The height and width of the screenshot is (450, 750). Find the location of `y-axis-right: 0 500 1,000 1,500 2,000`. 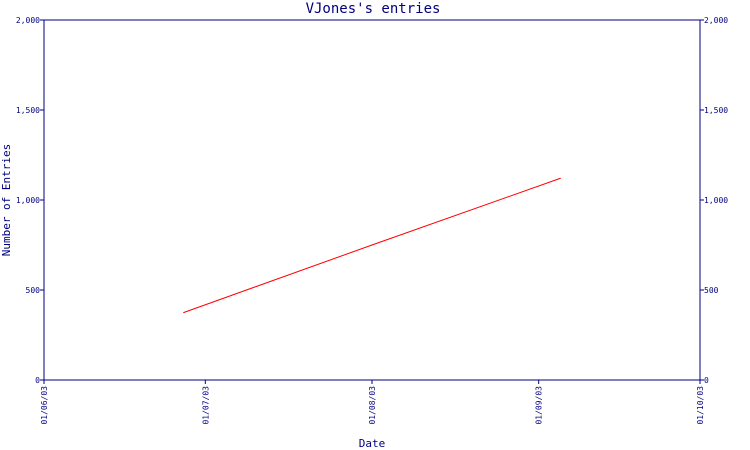

y-axis-right: 0 500 1,000 1,500 2,000 is located at coordinates (714, 200).